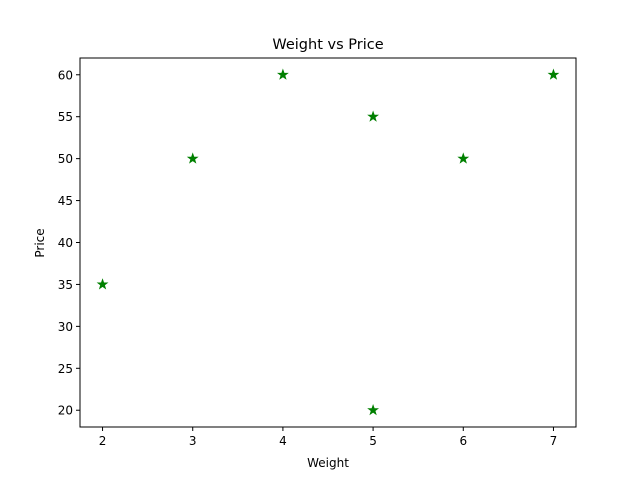  I want to click on x-tick-label: 6, so click(463, 441).